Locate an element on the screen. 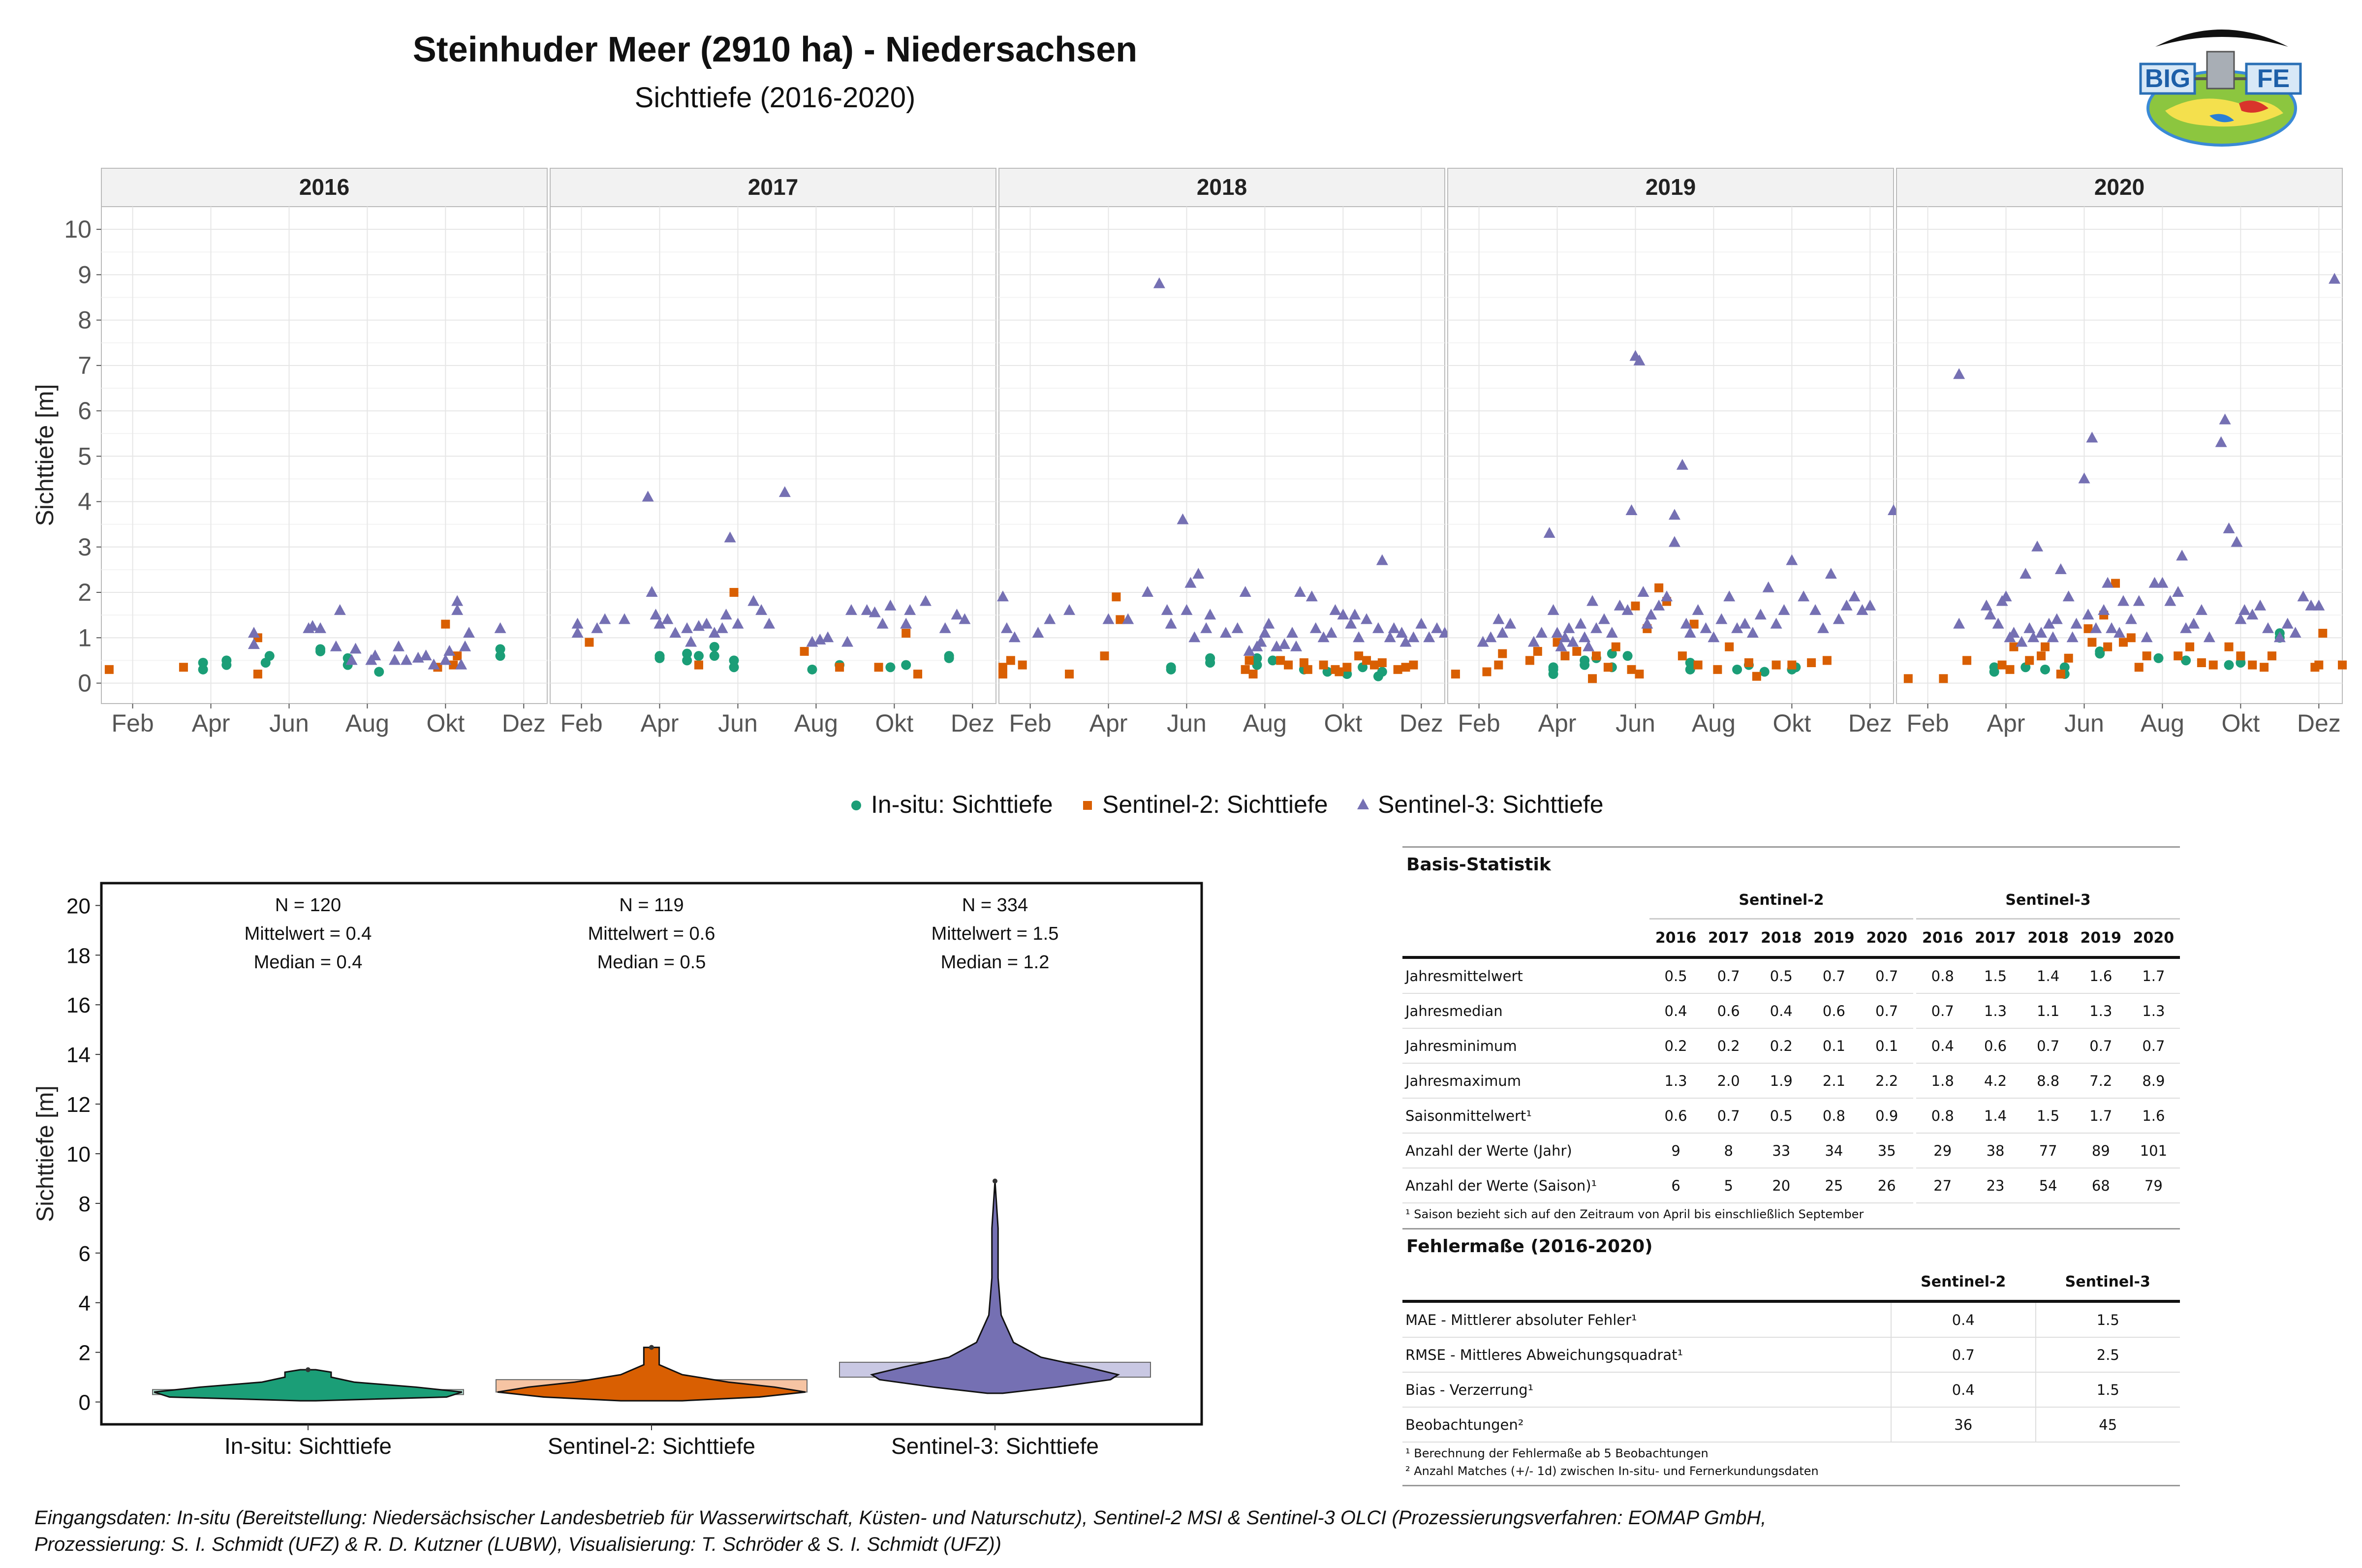 The width and height of the screenshot is (2362, 1568). y-tick-label: 0 is located at coordinates (85, 683).